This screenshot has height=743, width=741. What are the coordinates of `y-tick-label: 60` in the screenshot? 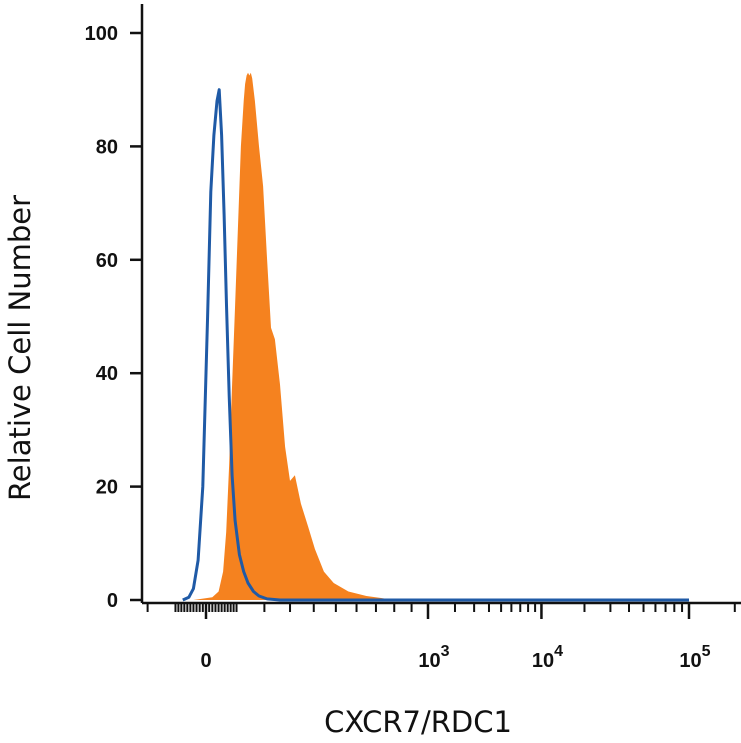 It's located at (107, 261).